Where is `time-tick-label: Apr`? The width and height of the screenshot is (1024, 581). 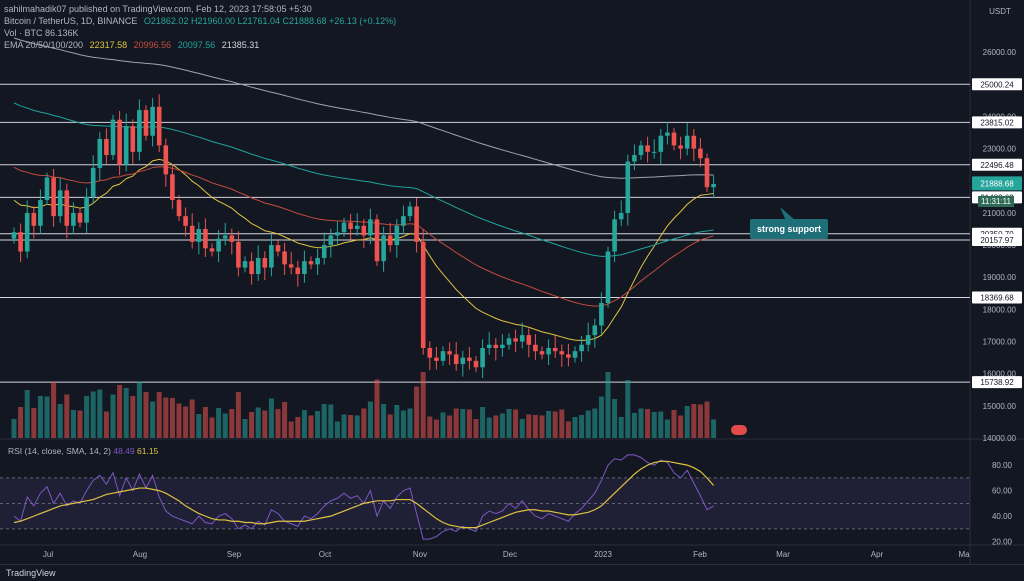 time-tick-label: Apr is located at coordinates (877, 554).